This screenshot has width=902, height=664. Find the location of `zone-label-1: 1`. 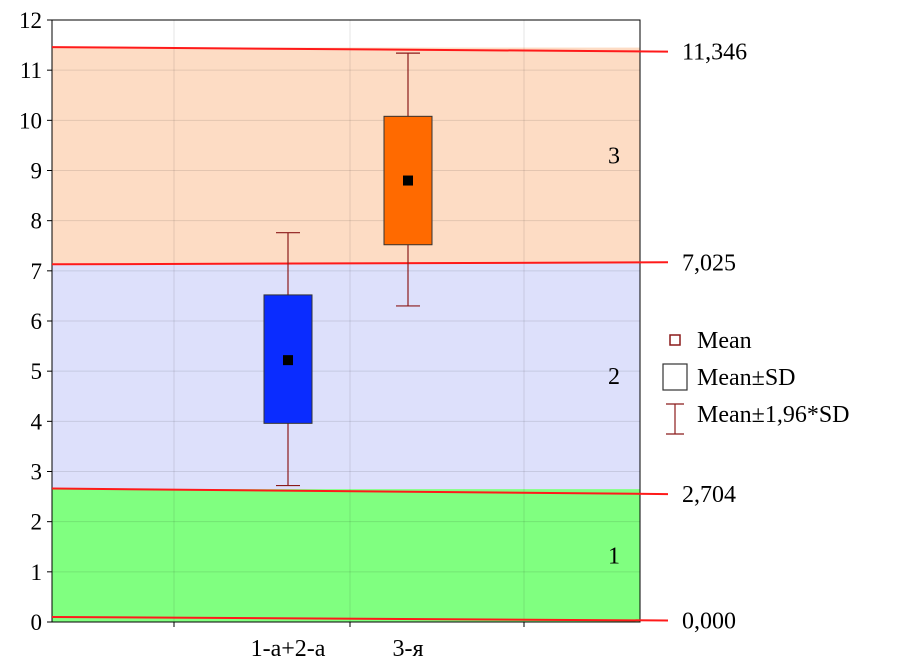

zone-label-1: 1 is located at coordinates (614, 557).